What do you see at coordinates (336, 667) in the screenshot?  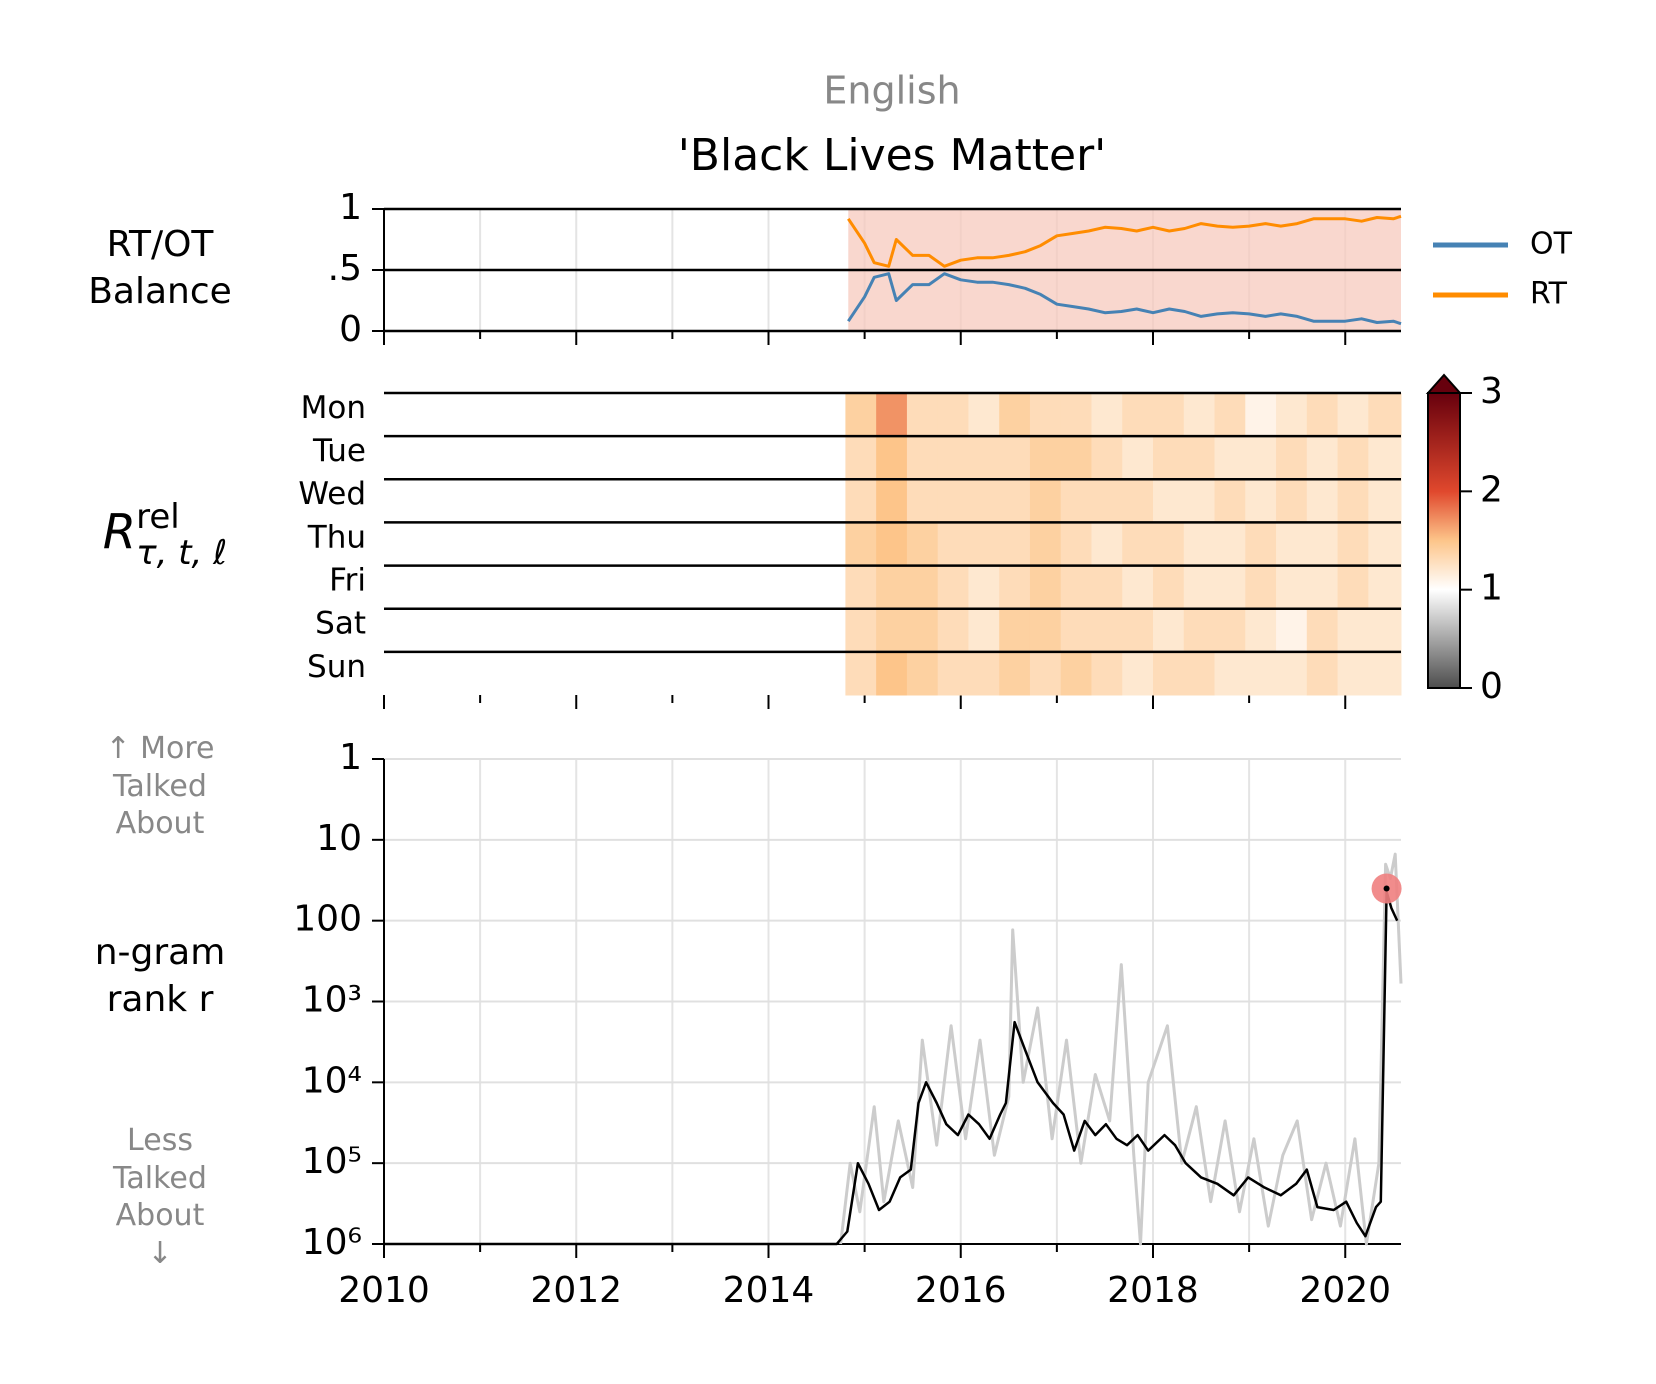 I see `row-label: Sun` at bounding box center [336, 667].